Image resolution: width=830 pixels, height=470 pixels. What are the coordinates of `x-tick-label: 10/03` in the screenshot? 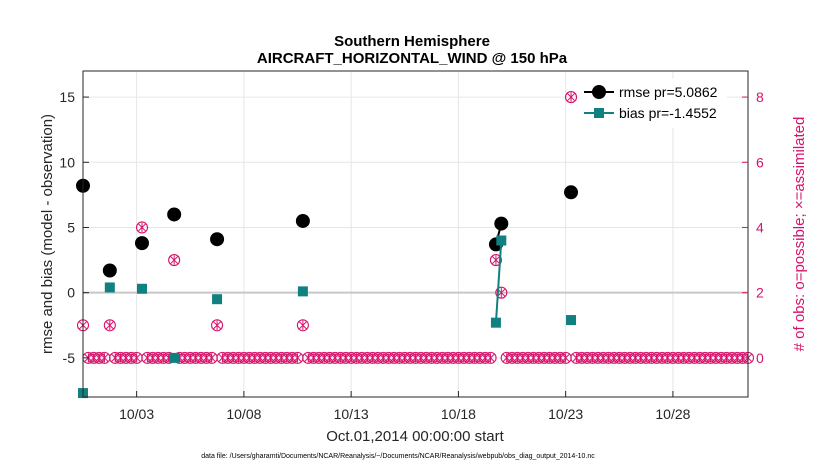 It's located at (136, 414).